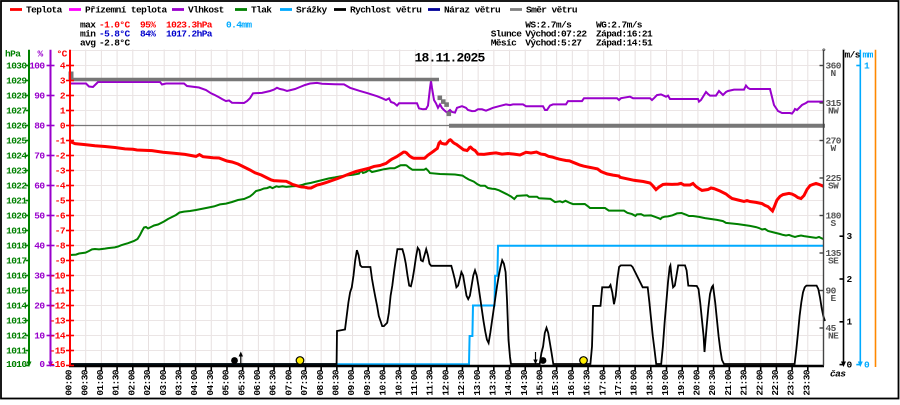 The width and height of the screenshot is (900, 405). Describe the element at coordinates (665, 382) in the screenshot. I see `svg-text: 19:00` at that location.